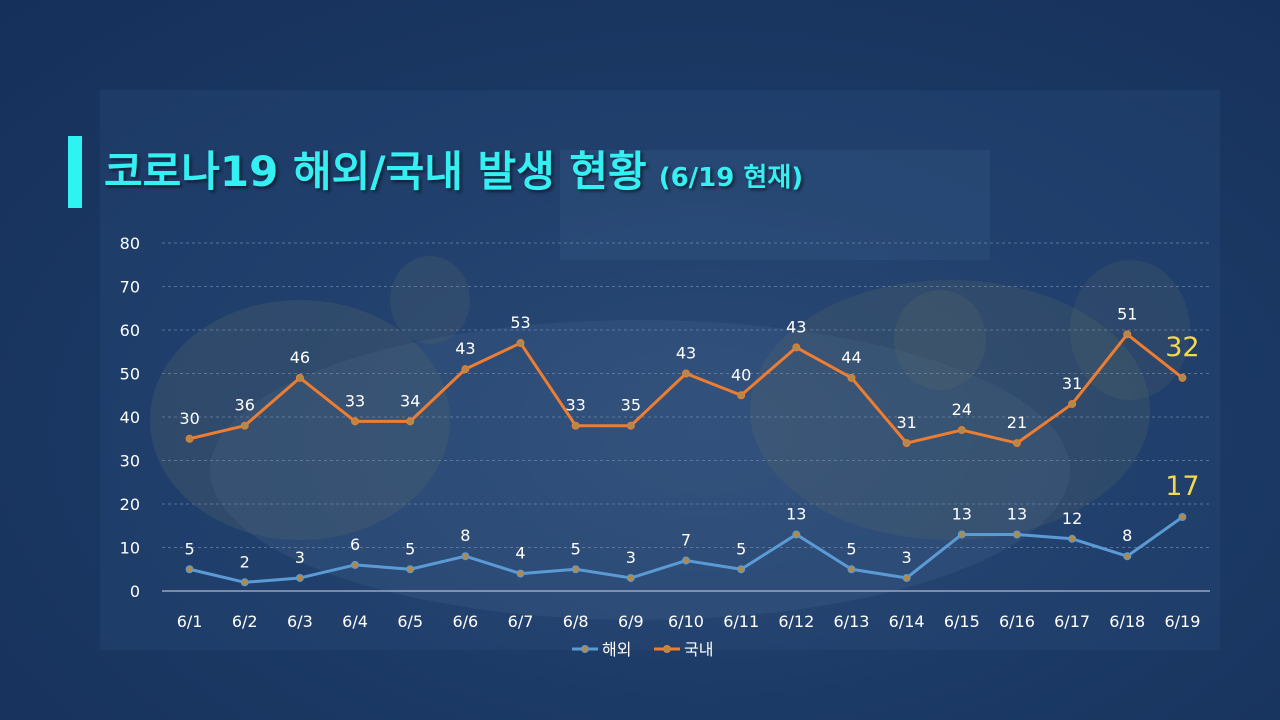 Image resolution: width=1280 pixels, height=720 pixels. I want to click on x-tick-label: 6/16, so click(1017, 621).